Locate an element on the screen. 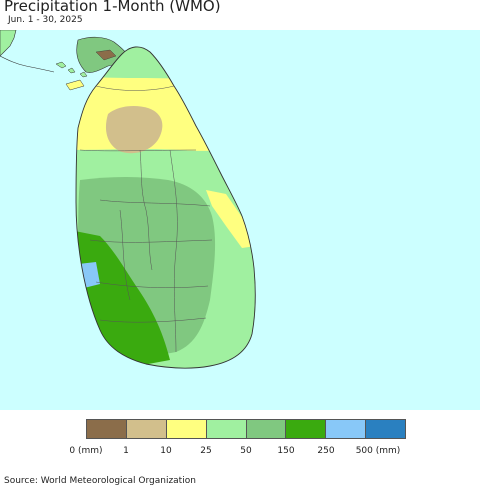  jaffna-lagoon is located at coordinates (106, 55).